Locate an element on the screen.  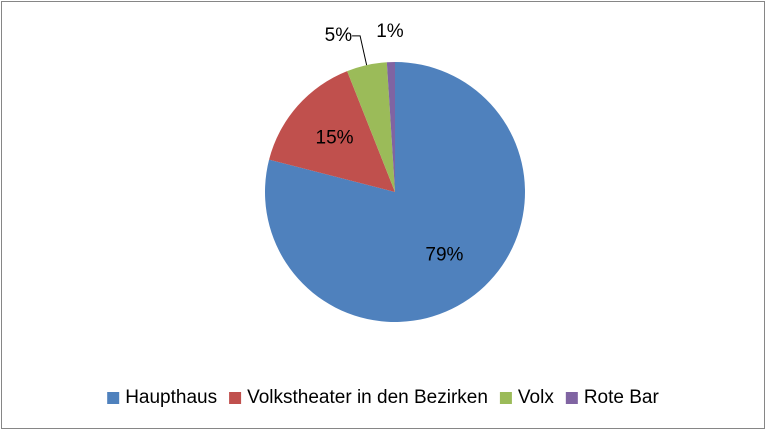
legend-label: Volkstheater in den Bezirken is located at coordinates (367, 397).